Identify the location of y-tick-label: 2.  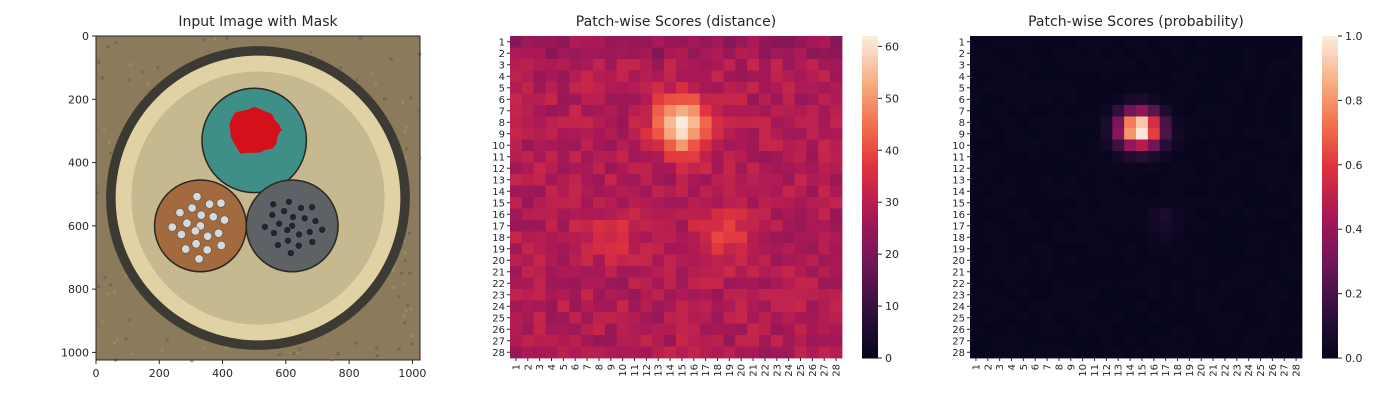
(502, 54).